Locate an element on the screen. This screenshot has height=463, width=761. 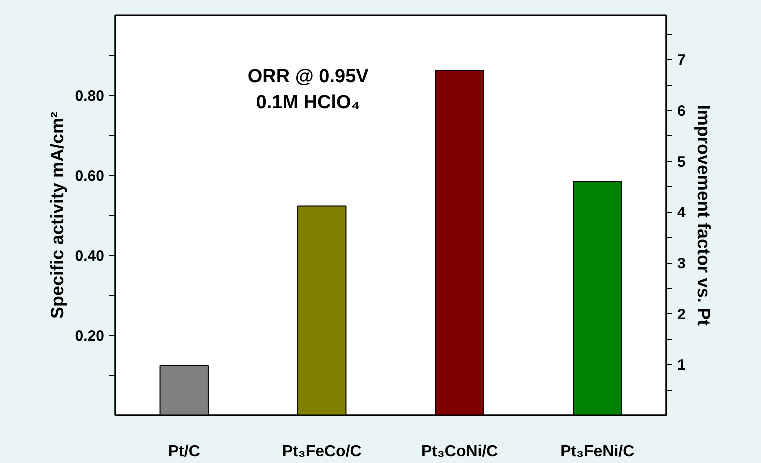
x-tick-label: Pt₃FeCo/C is located at coordinates (322, 452).